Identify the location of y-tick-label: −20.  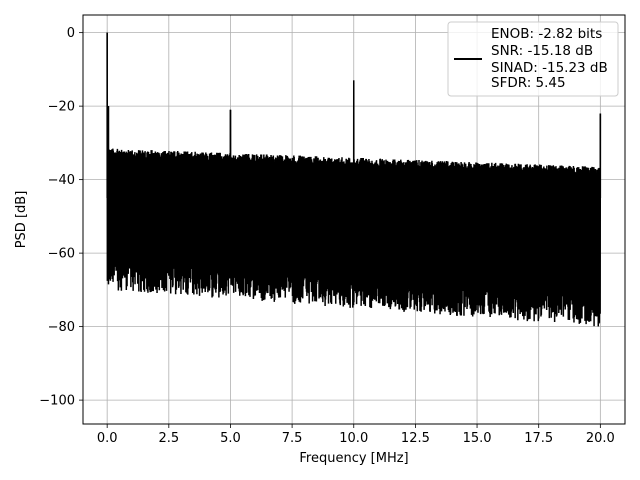
(61, 107).